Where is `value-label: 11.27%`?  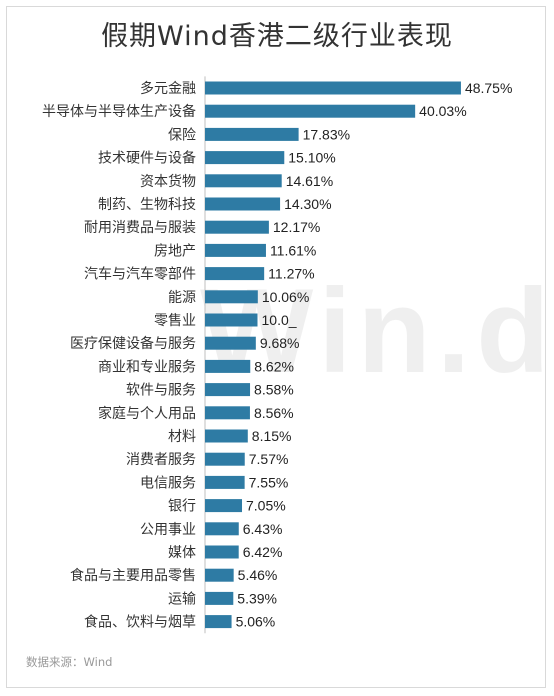 value-label: 11.27% is located at coordinates (291, 274).